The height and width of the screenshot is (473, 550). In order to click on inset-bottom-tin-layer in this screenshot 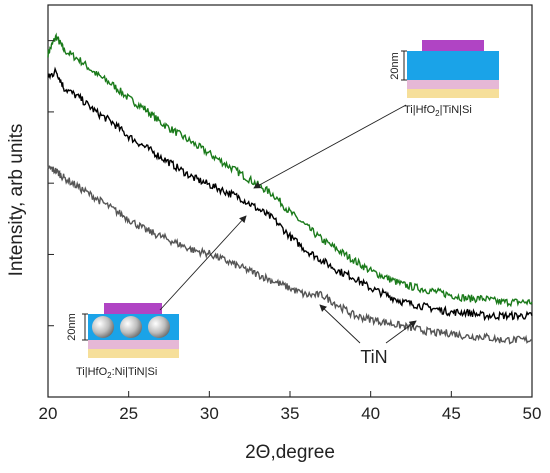, I will do `click(133, 344)`.